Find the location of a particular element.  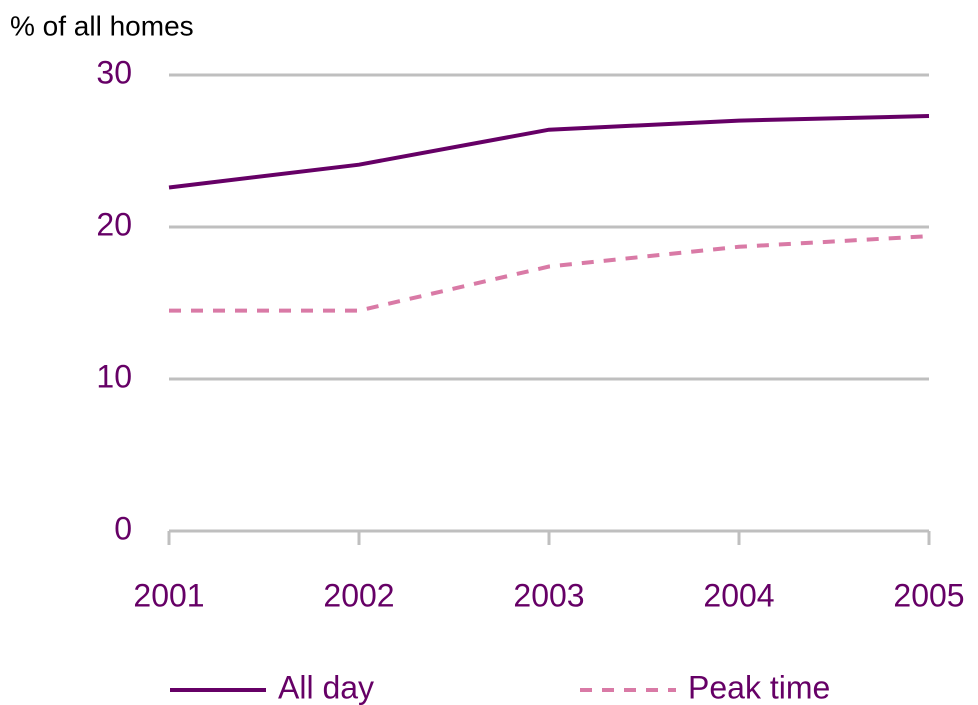

x-tick-label: 2005 is located at coordinates (928, 595).